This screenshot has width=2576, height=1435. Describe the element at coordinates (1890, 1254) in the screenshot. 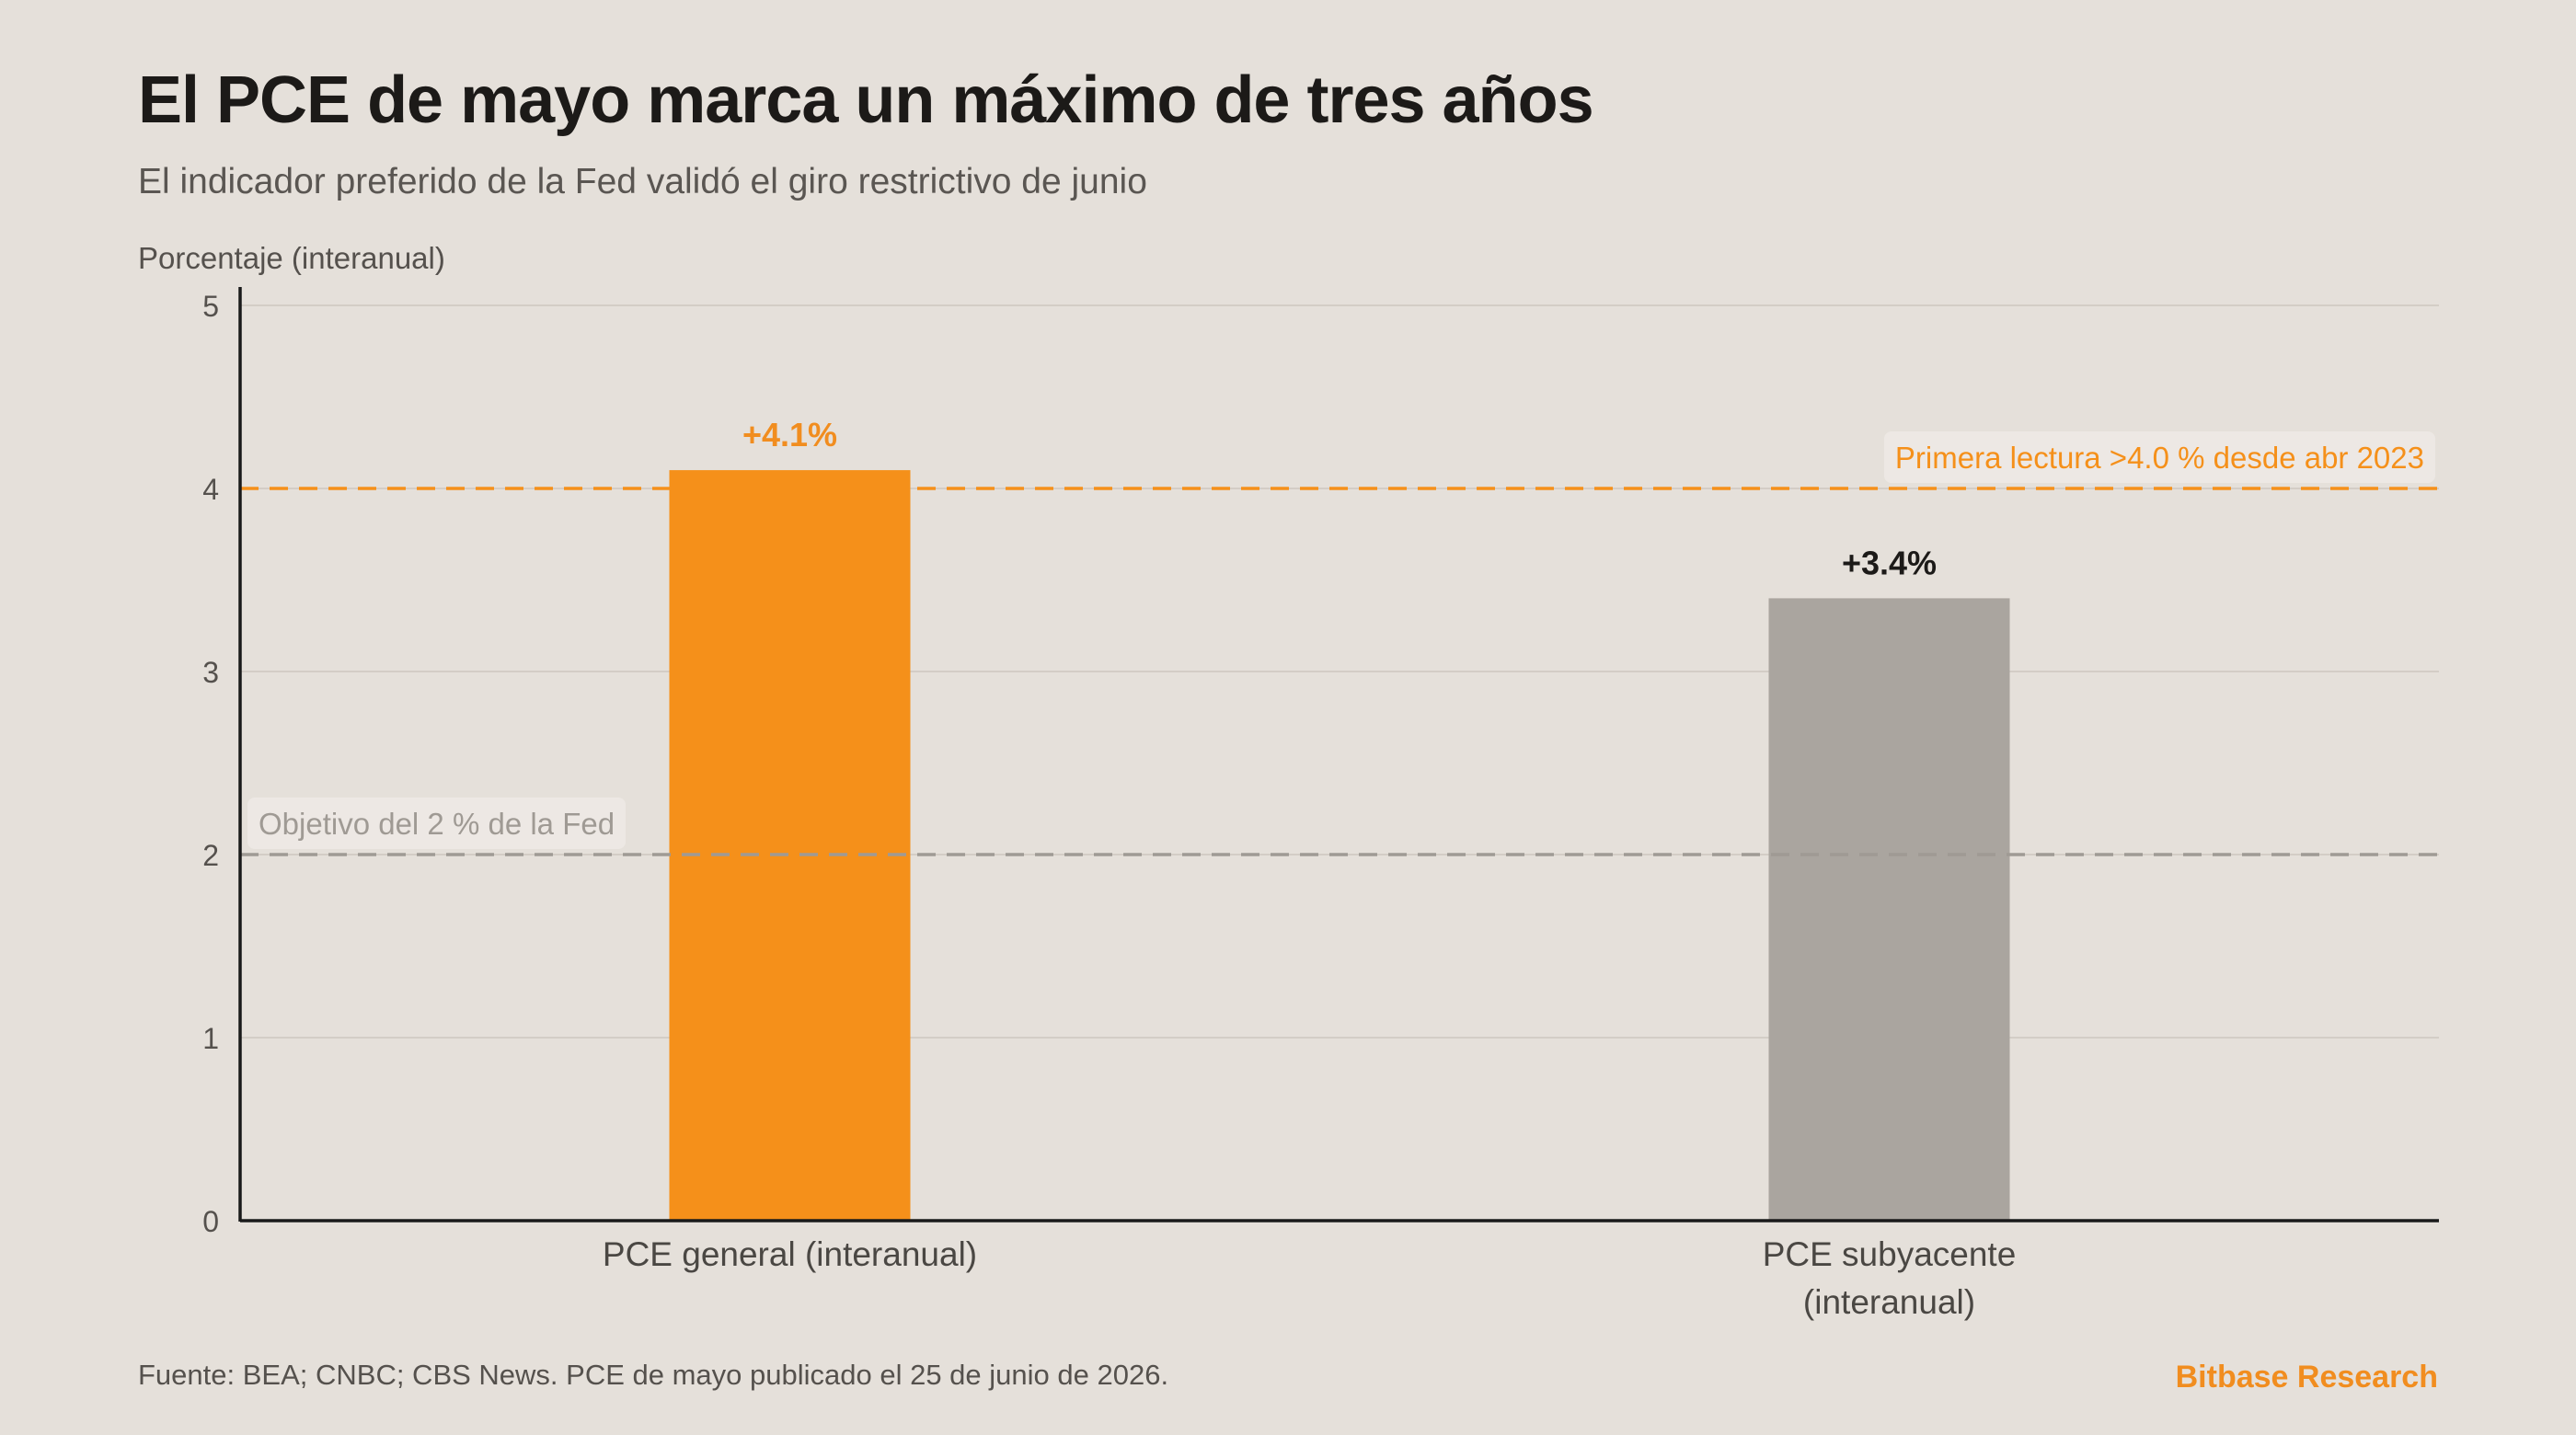

I see `x-tick-label: PCE subyacente` at that location.